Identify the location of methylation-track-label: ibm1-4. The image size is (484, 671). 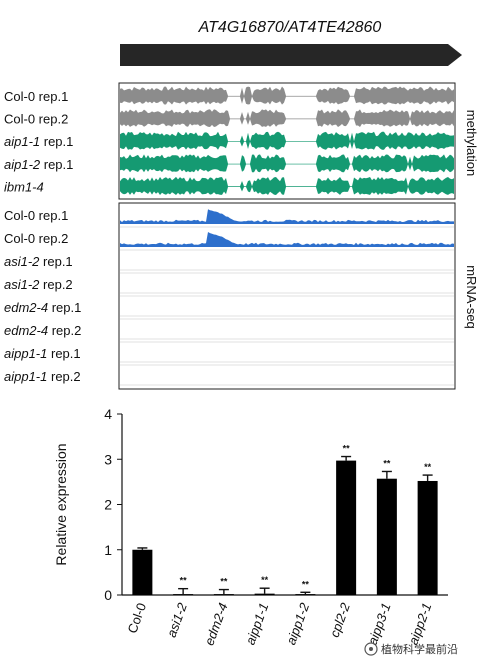
(24, 186).